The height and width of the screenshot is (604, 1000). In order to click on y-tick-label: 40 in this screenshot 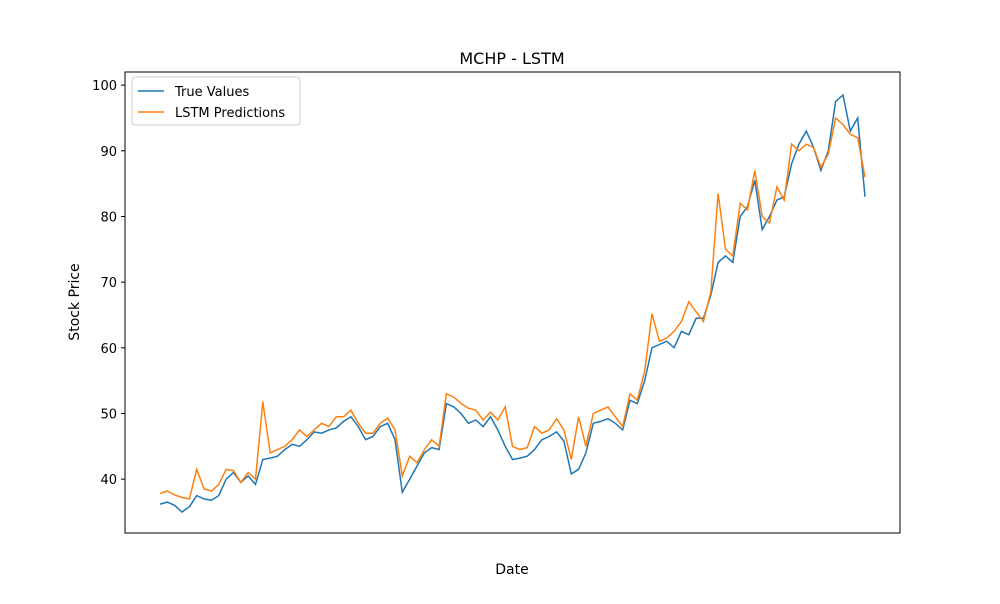, I will do `click(108, 480)`.